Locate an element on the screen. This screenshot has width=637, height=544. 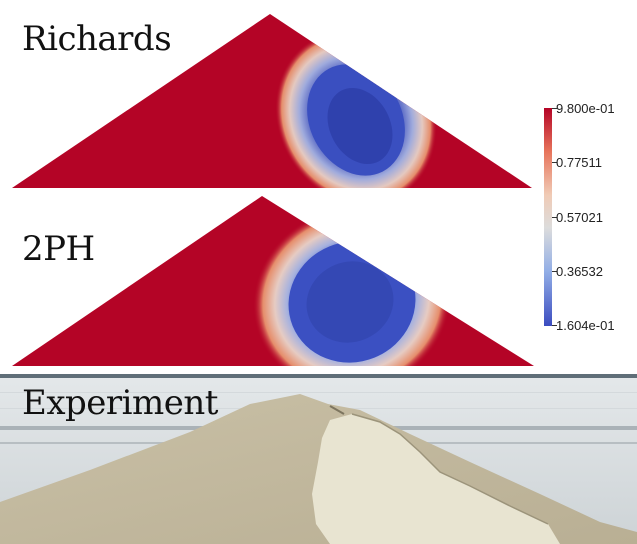
colorbar-tick-3: 0.57021 is located at coordinates (579, 217).